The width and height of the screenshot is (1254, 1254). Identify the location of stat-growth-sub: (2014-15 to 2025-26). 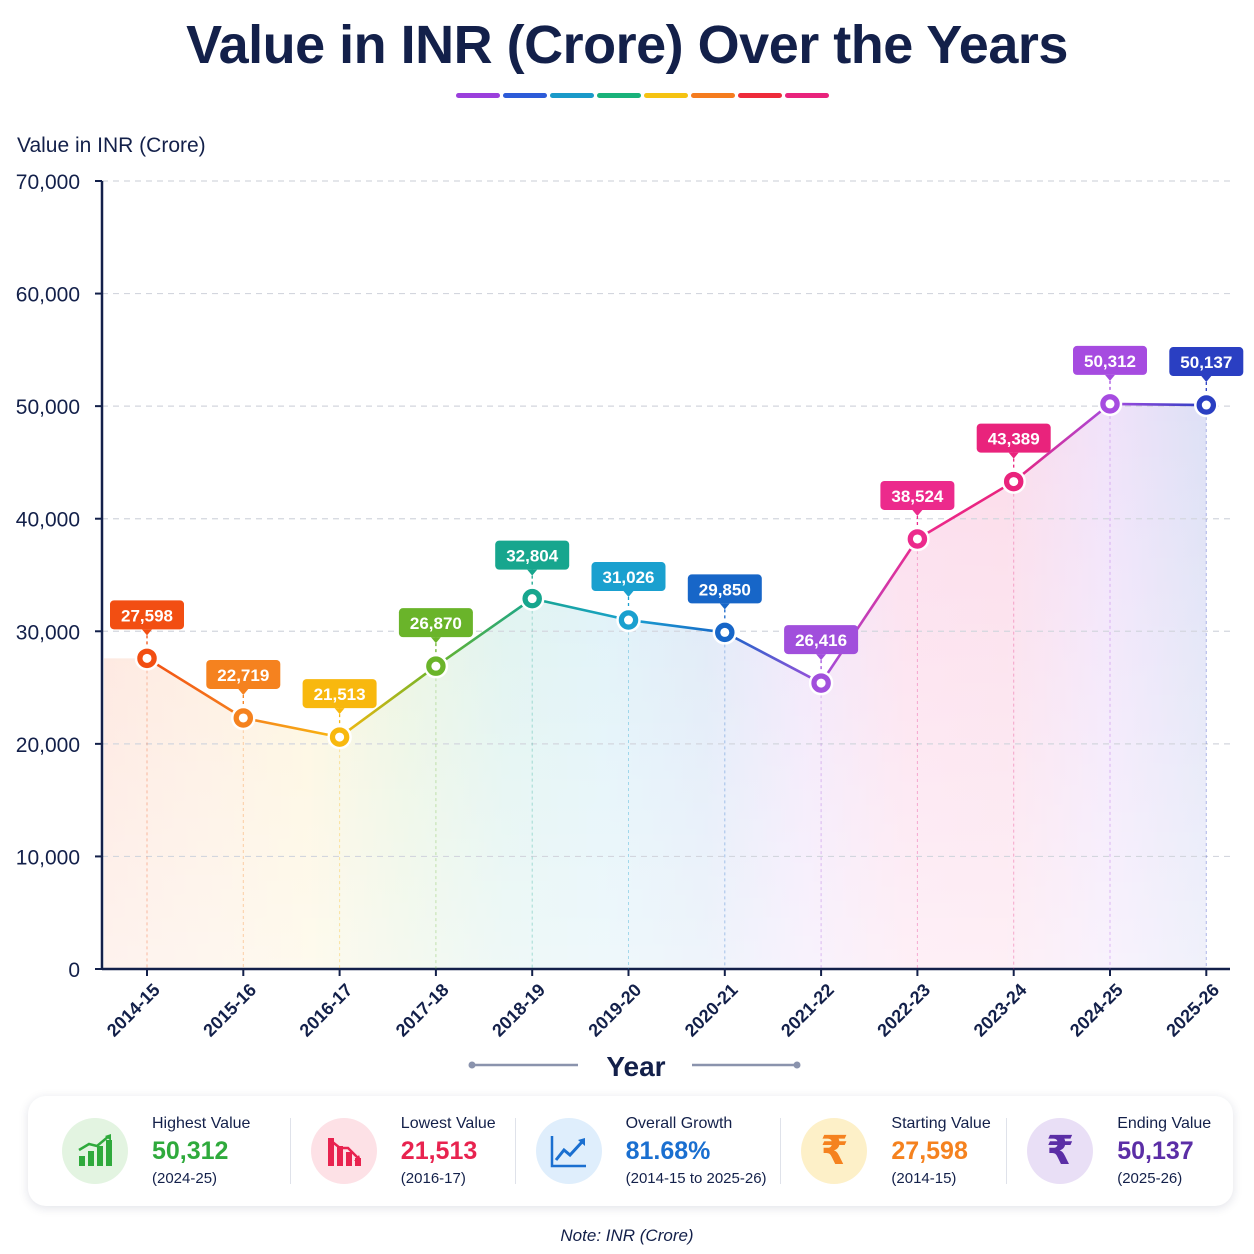
(696, 1178).